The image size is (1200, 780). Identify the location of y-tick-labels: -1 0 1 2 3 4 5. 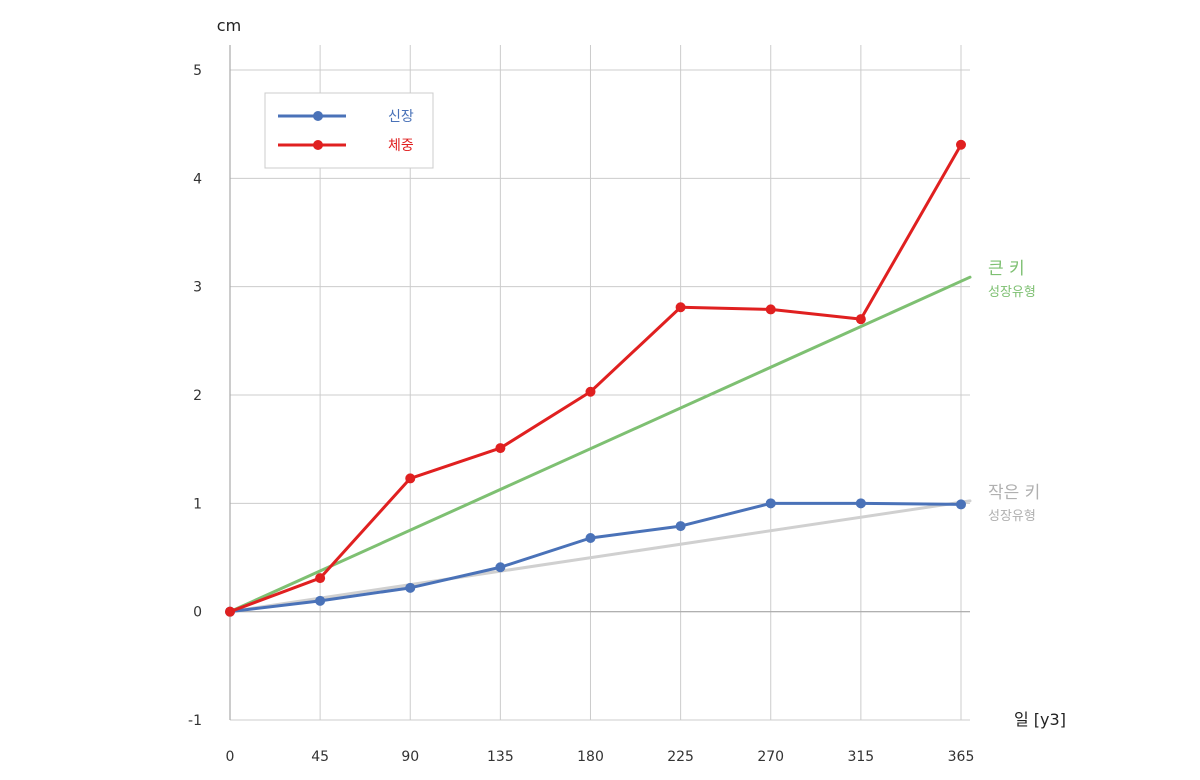
(195, 396).